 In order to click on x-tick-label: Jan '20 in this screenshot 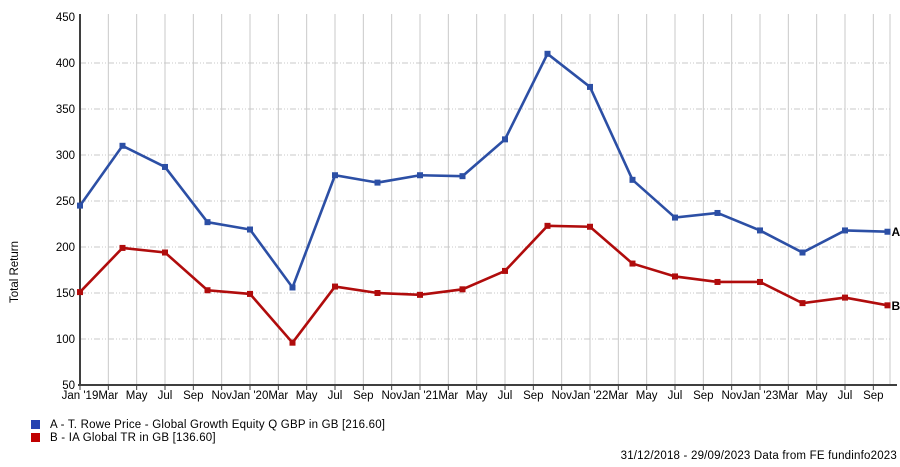, I will do `click(250, 396)`.